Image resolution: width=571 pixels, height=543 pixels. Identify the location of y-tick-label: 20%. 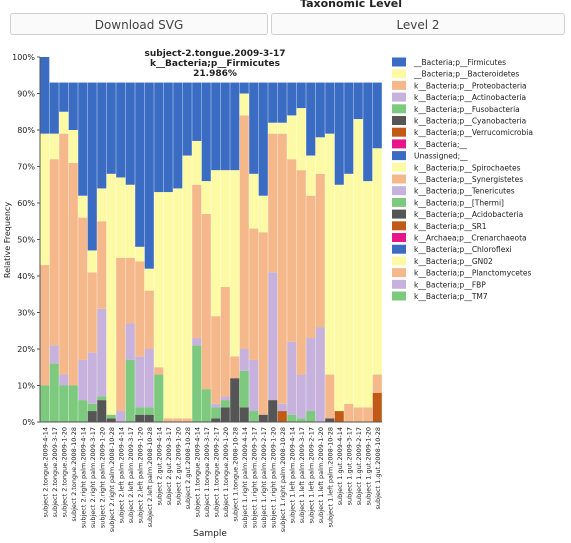
(26, 349).